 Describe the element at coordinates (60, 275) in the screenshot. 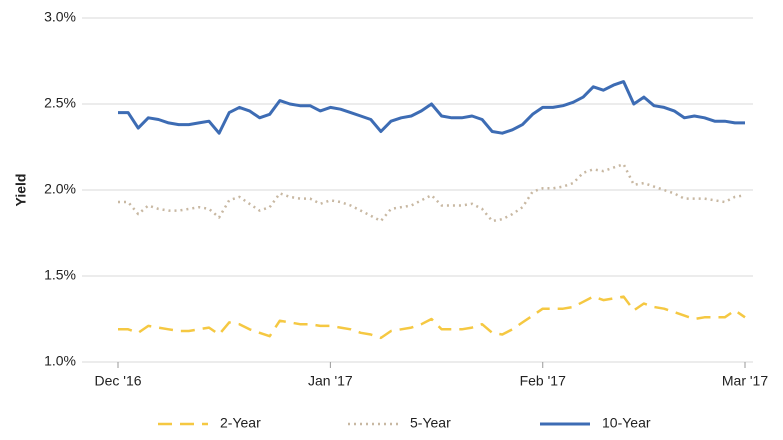

I see `y-tick-label: 1.5%` at that location.